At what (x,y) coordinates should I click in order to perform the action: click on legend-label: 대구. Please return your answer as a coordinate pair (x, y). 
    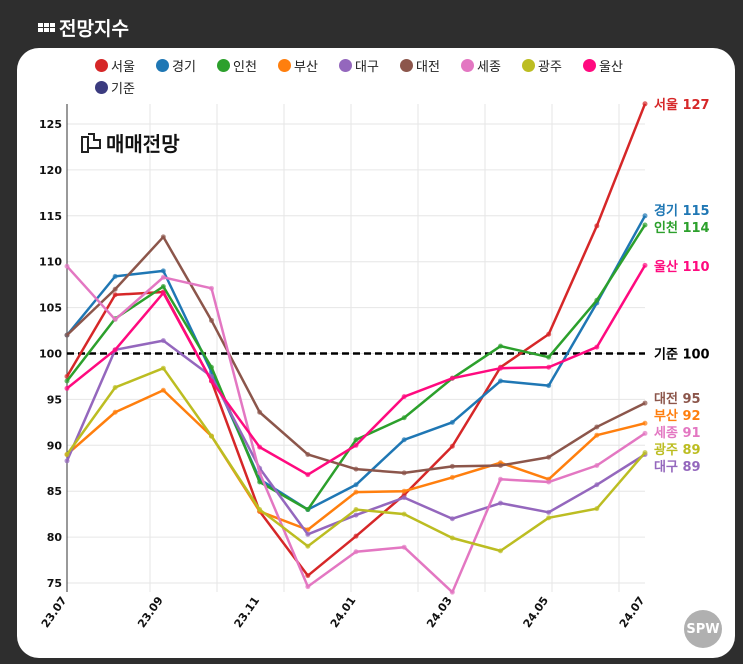
    Looking at the image, I should click on (367, 67).